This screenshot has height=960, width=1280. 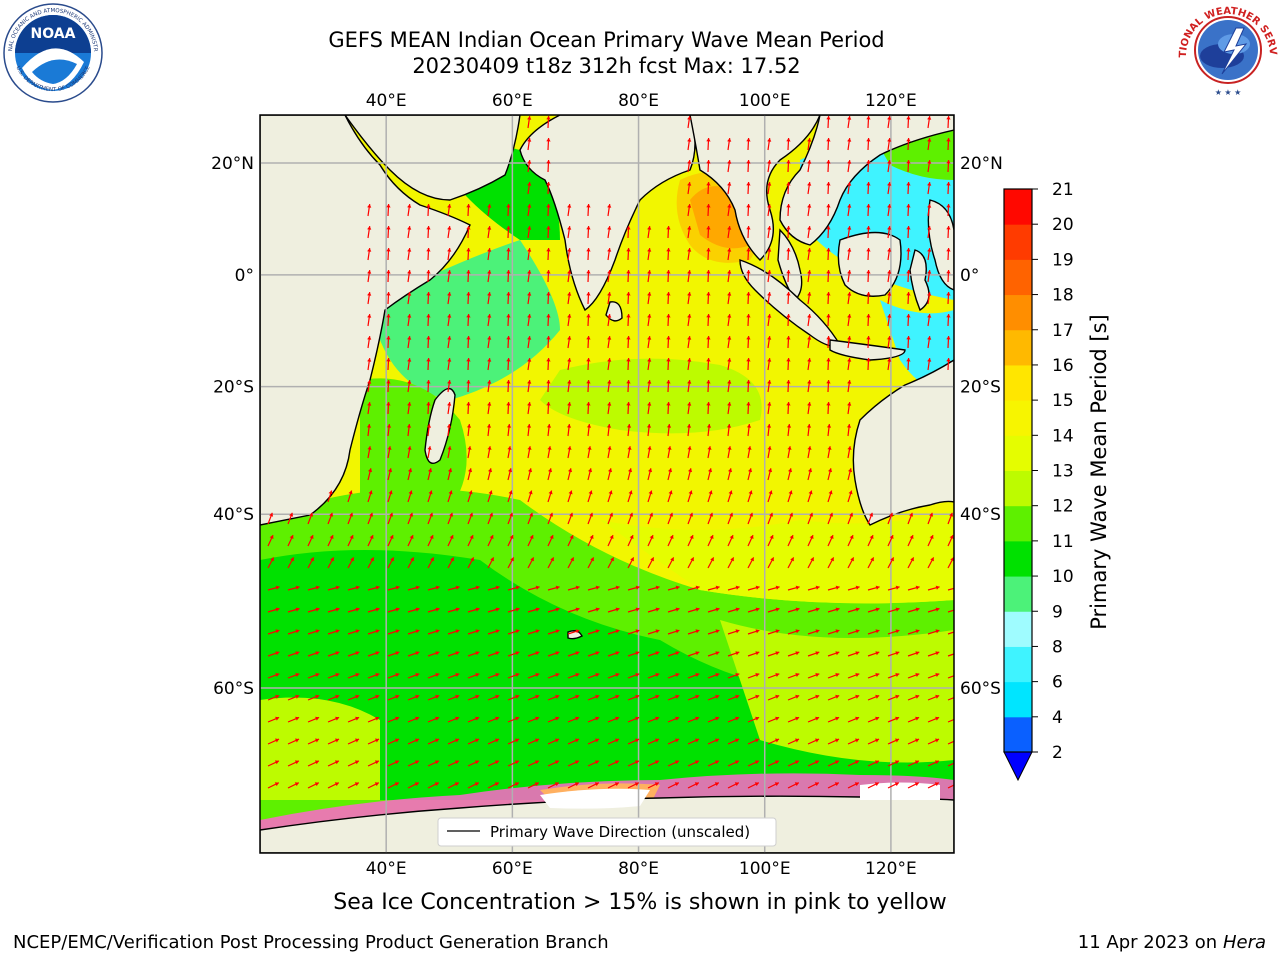 I want to click on lat-tick-label-right: 20°N, so click(x=981, y=164).